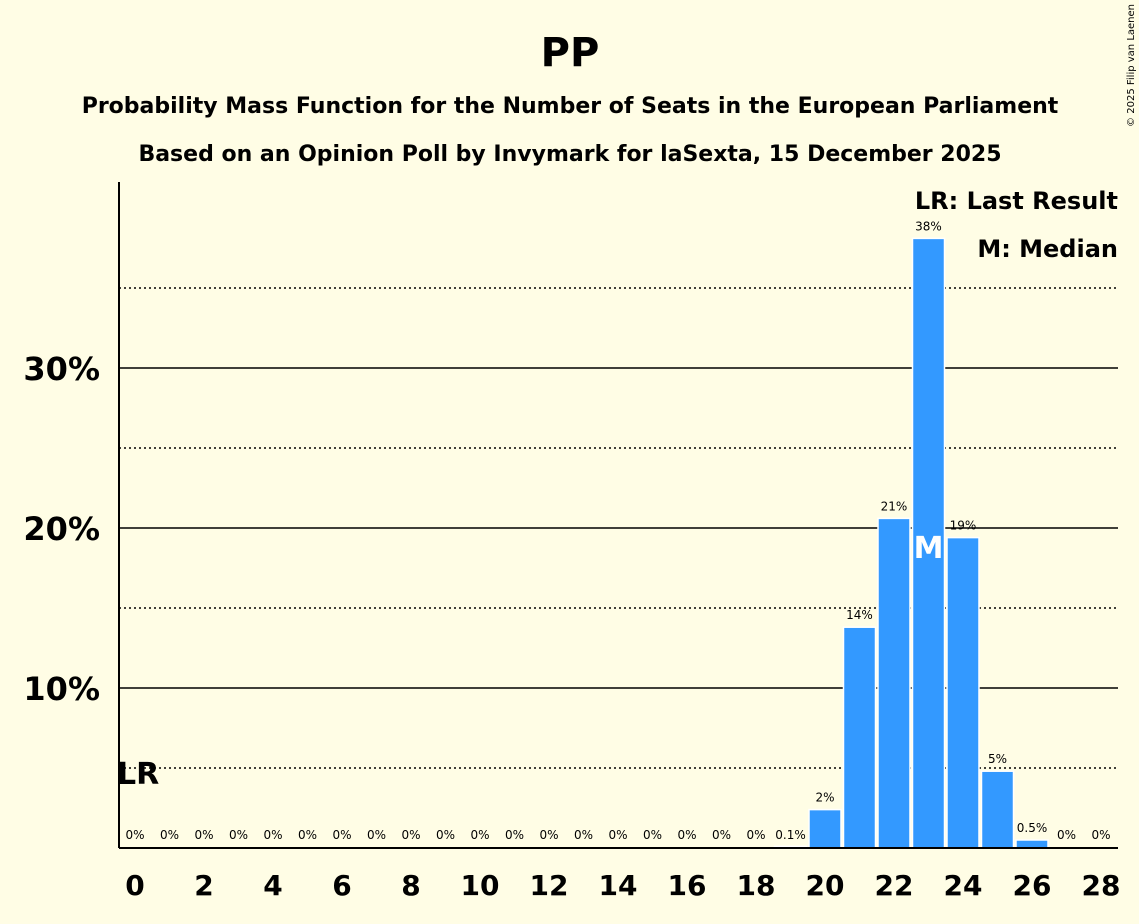 This screenshot has width=1139, height=924. I want to click on data-label-seat-5: 0%, so click(307, 835).